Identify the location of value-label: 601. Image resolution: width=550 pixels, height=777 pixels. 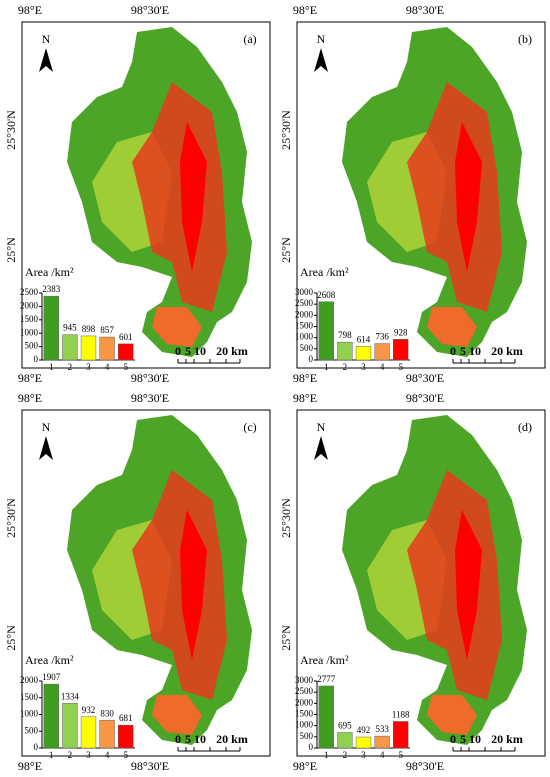
(126, 337).